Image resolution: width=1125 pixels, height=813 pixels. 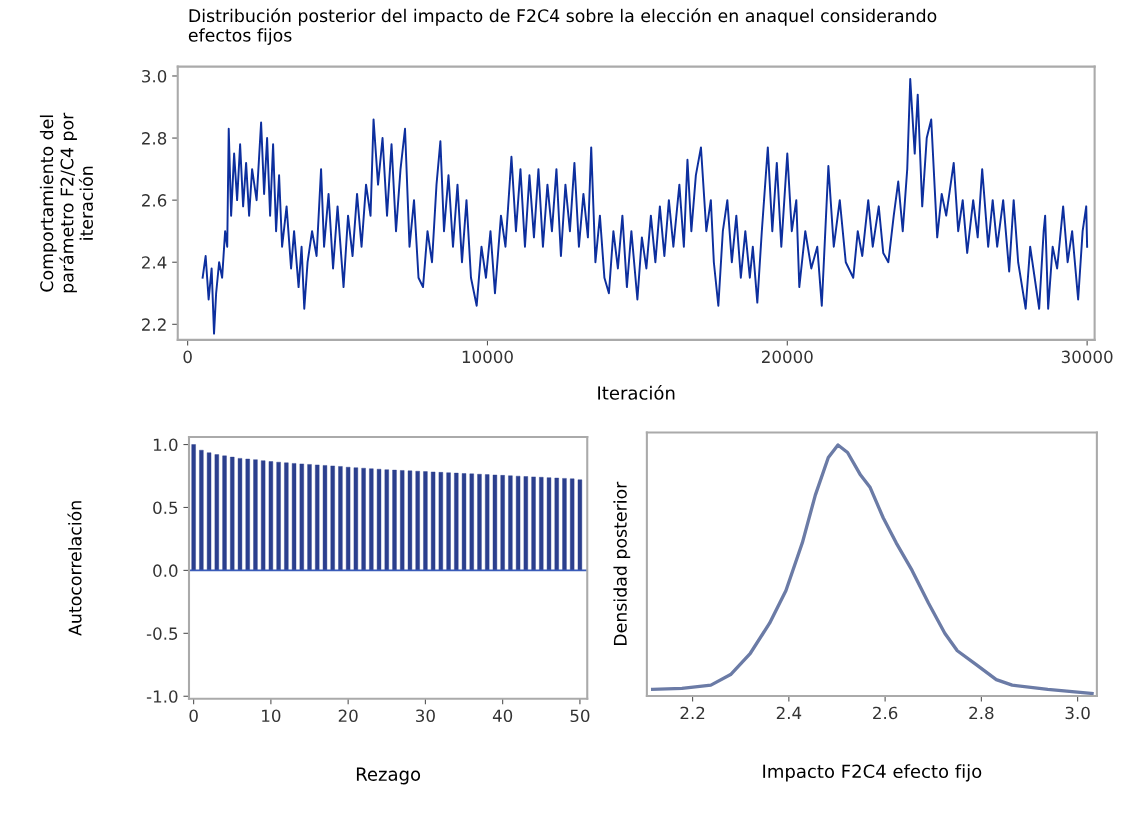 I want to click on y-axis-title: Autocorrelación, so click(x=74, y=568).